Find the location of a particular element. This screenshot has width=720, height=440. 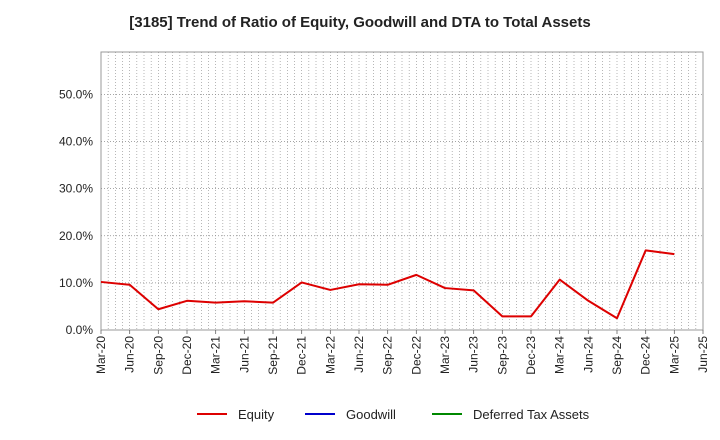

x-tick-label: Sep-20 is located at coordinates (158, 355).